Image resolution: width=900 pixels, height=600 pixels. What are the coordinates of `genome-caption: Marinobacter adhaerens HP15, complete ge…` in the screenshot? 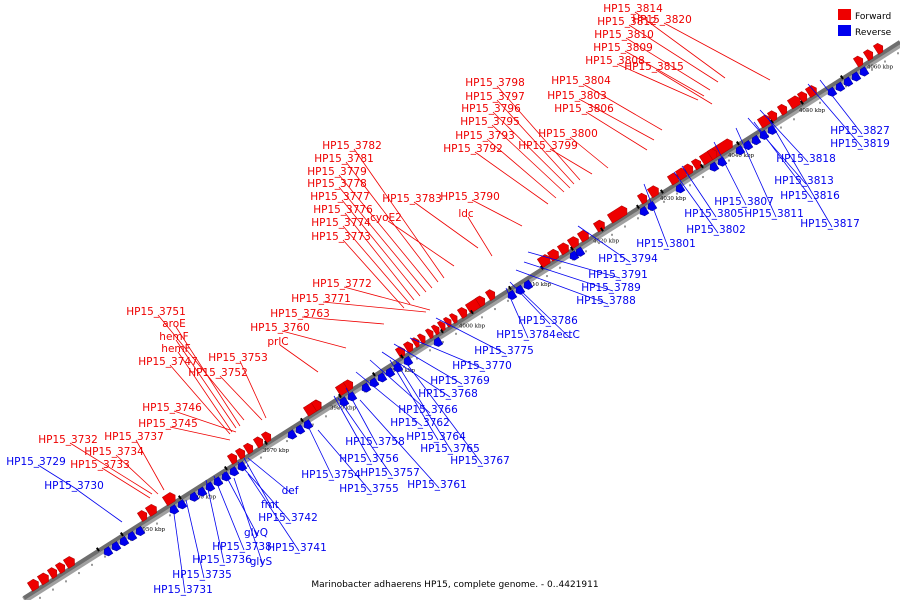 It's located at (454, 585).